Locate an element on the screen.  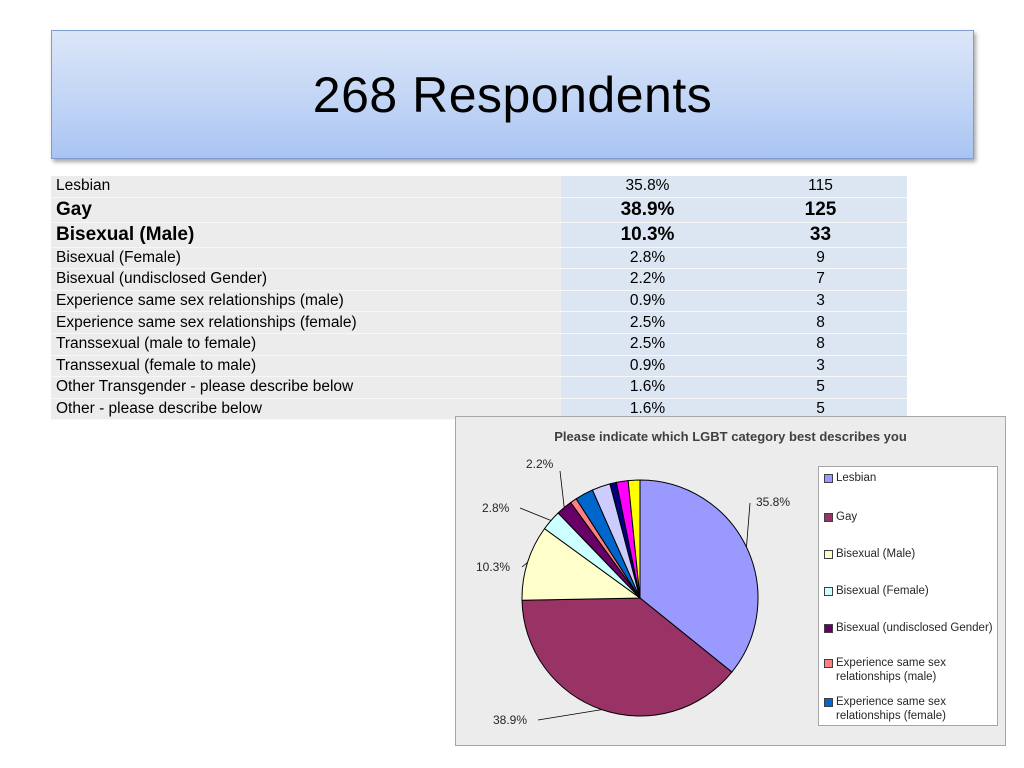
row-percent: 2.2% is located at coordinates (647, 279).